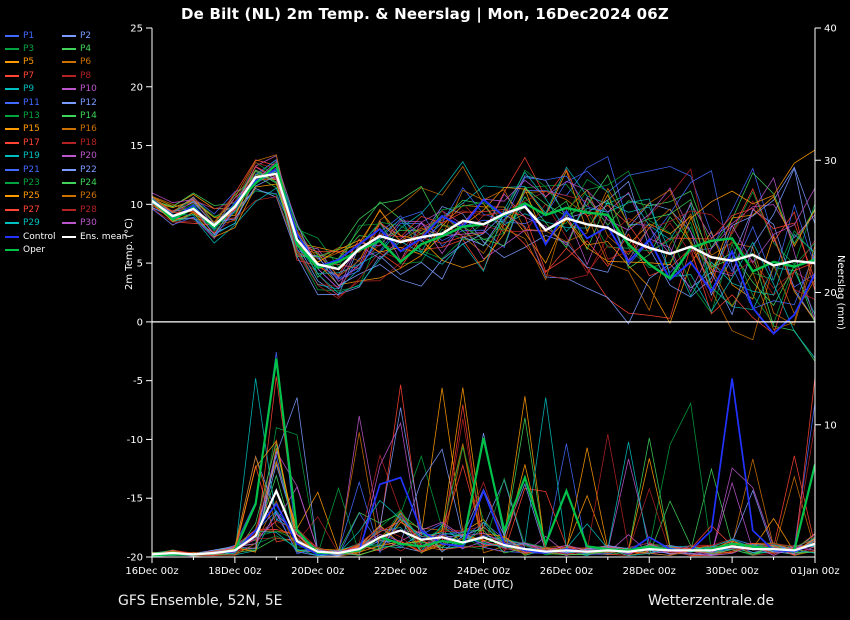 The height and width of the screenshot is (620, 850). I want to click on tick-label-x: 18Dec 00z, so click(234, 571).